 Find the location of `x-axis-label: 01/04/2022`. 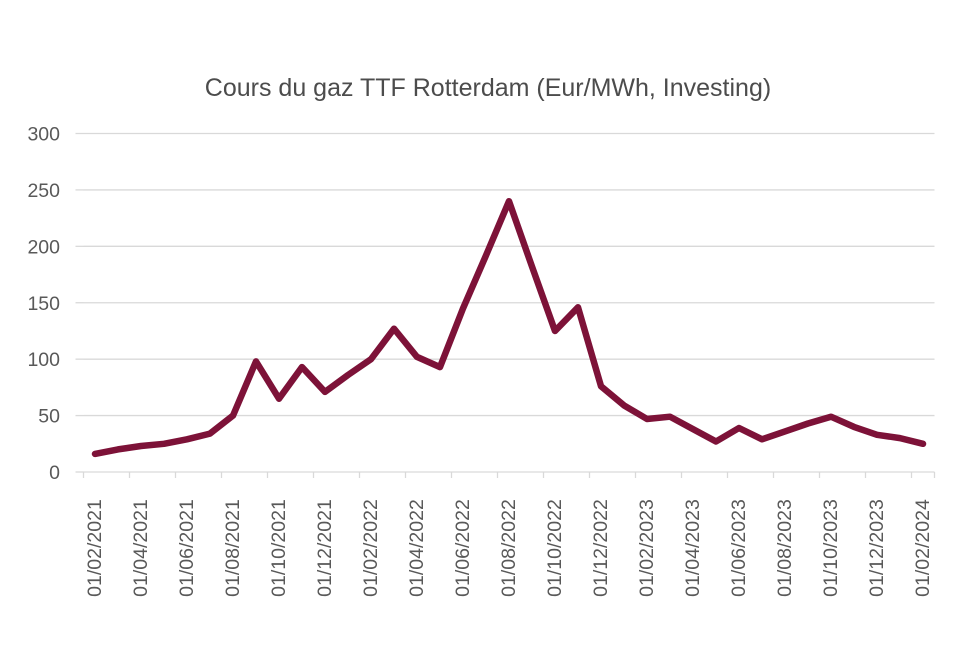

x-axis-label: 01/04/2022 is located at coordinates (417, 548).